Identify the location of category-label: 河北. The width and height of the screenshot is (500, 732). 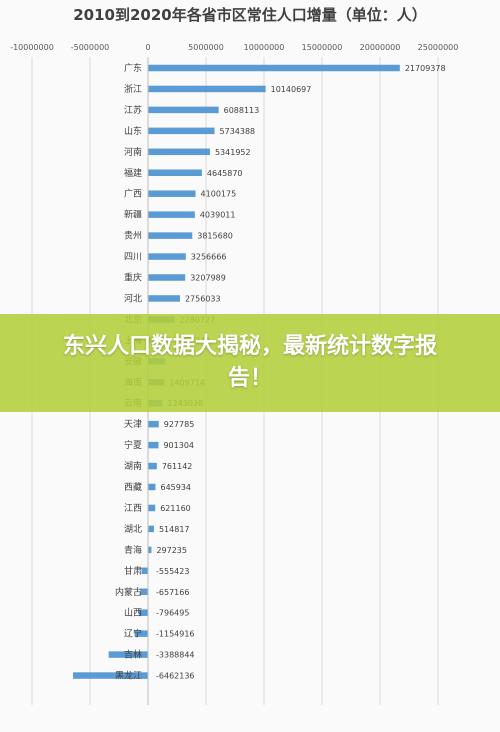
(133, 298).